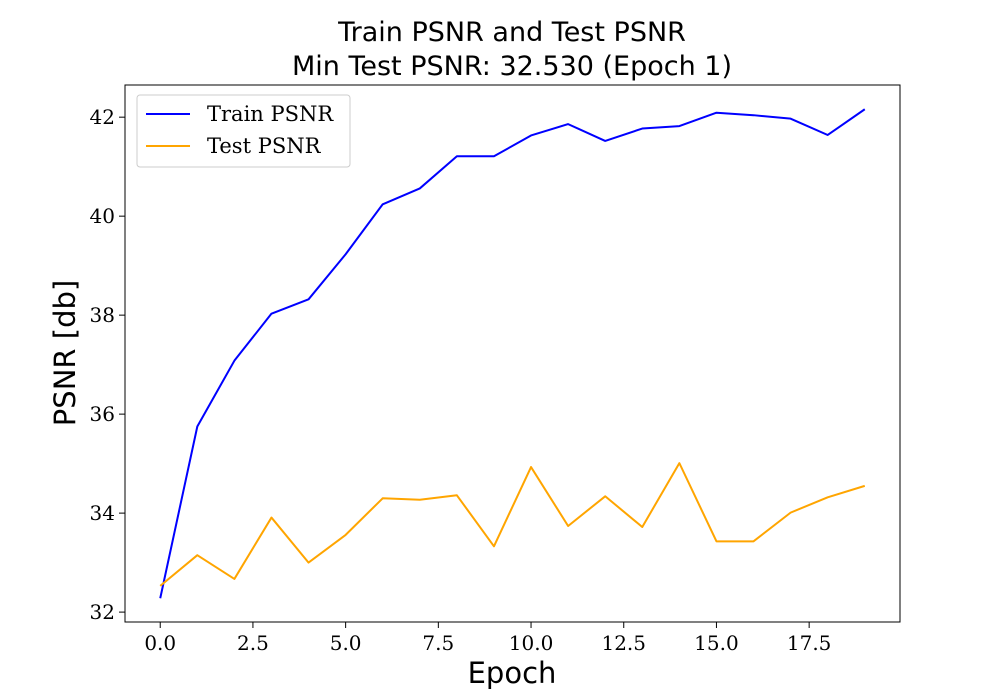 The width and height of the screenshot is (1000, 700). I want to click on x-tick-label: 15.0, so click(716, 643).